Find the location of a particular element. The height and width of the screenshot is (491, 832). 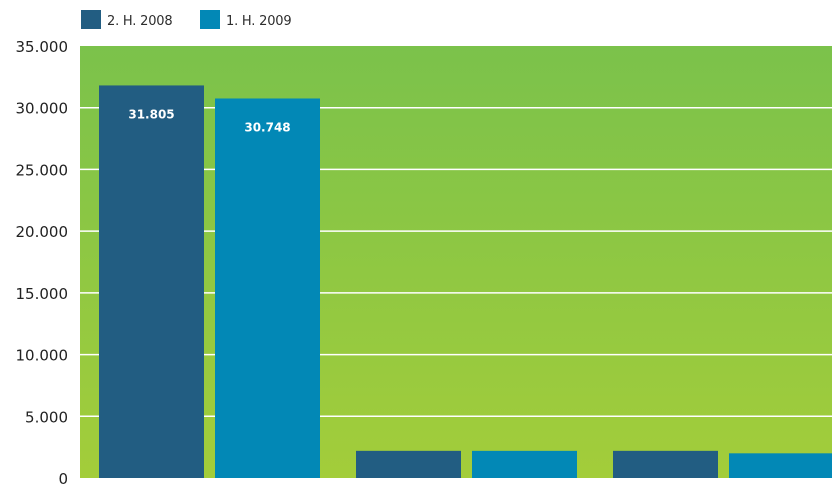

data-label-series-2-category-1: 30.748 is located at coordinates (267, 127).